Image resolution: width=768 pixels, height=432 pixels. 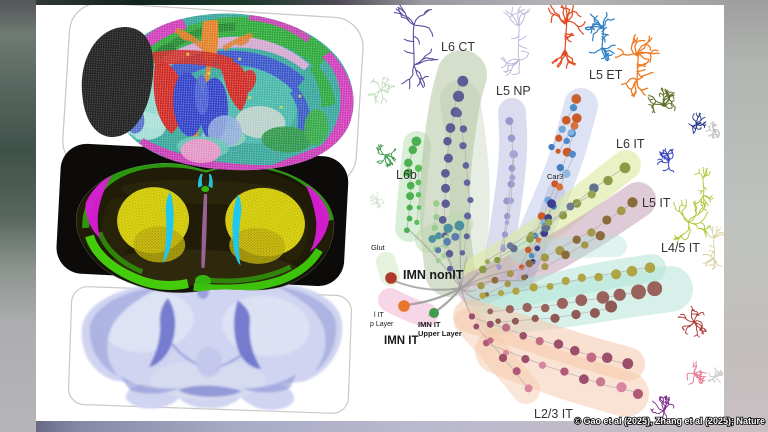 What do you see at coordinates (433, 275) in the screenshot?
I see `svg-text: IMN nonIT` at bounding box center [433, 275].